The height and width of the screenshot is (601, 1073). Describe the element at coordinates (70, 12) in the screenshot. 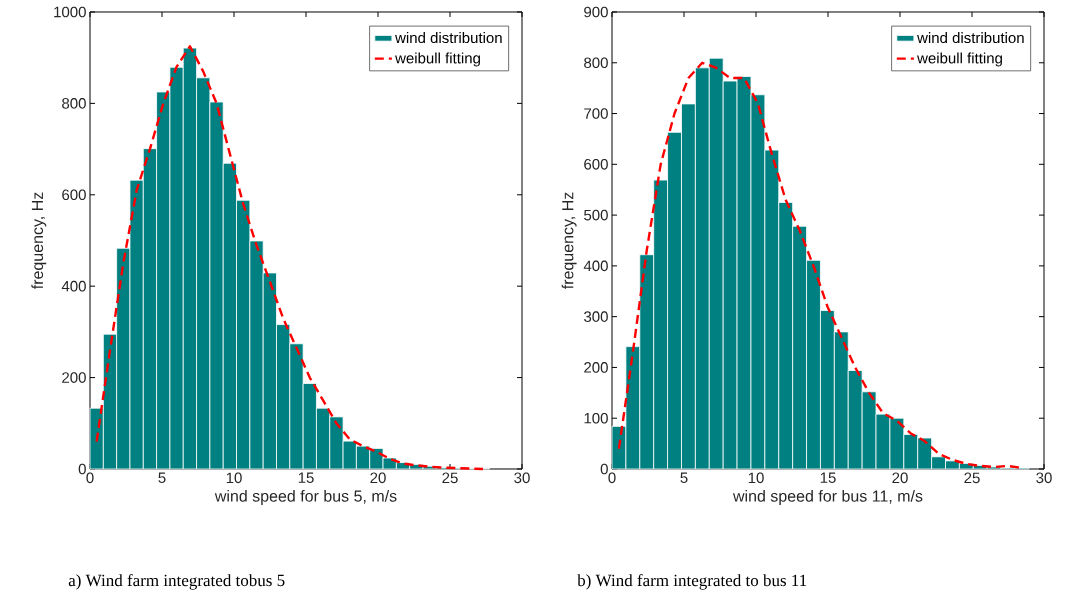

I see `y-tick-label: 1000` at that location.